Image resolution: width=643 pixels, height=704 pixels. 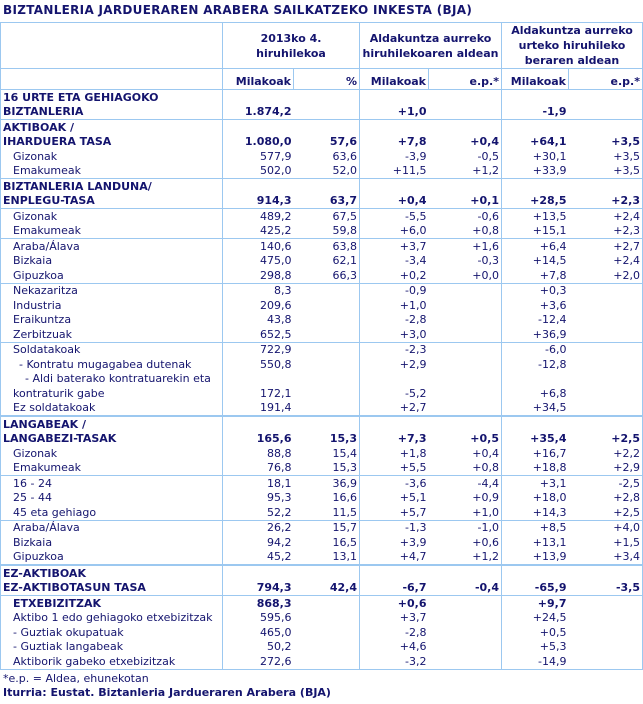 I want to click on change-quarter-milakoak: +1,0, so click(x=394, y=305).